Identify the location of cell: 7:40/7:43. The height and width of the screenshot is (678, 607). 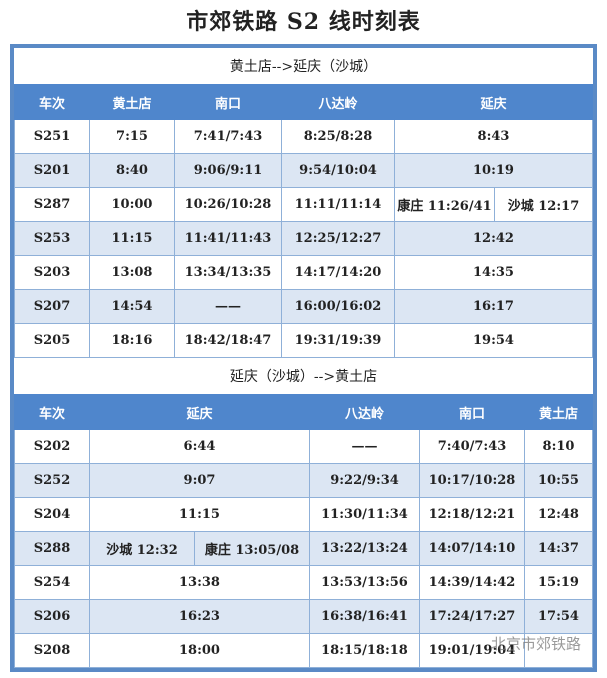
(472, 446).